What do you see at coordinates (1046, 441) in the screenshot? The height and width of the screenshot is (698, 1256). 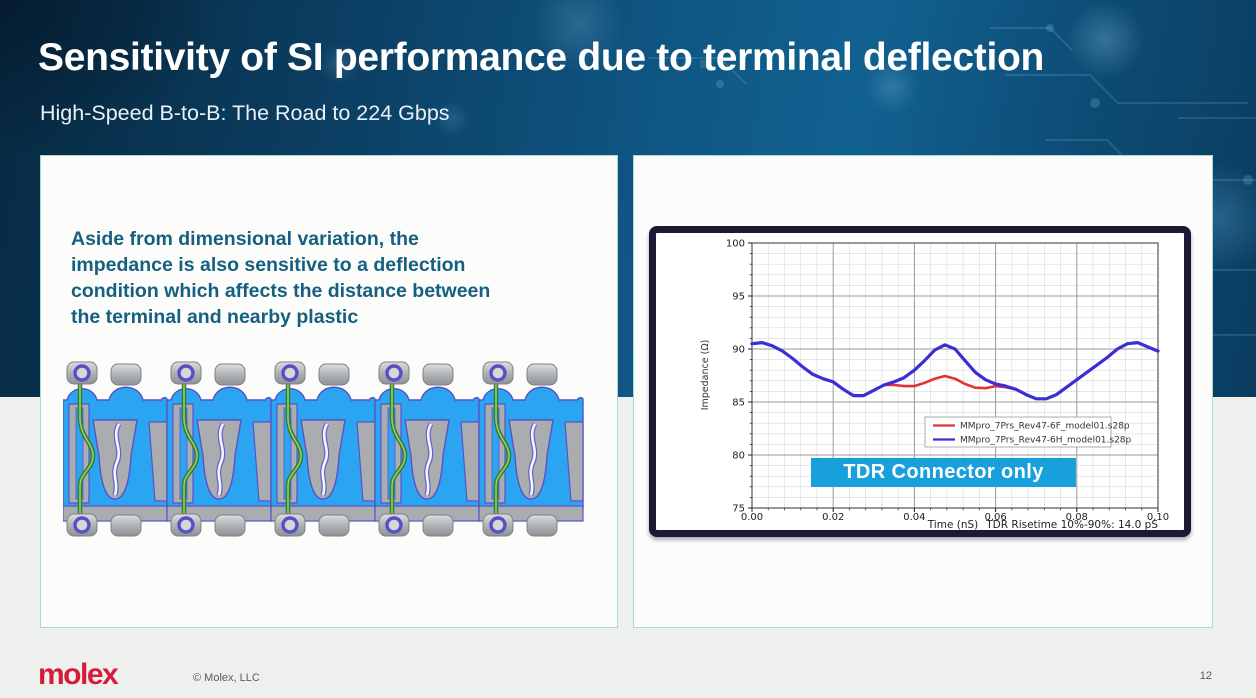 I see `svg-text:MMpro_7Prs_Rev47-6H_model01.s2: MMpro_7Prs_Rev47-6H_model01.s28p` at bounding box center [1046, 441].